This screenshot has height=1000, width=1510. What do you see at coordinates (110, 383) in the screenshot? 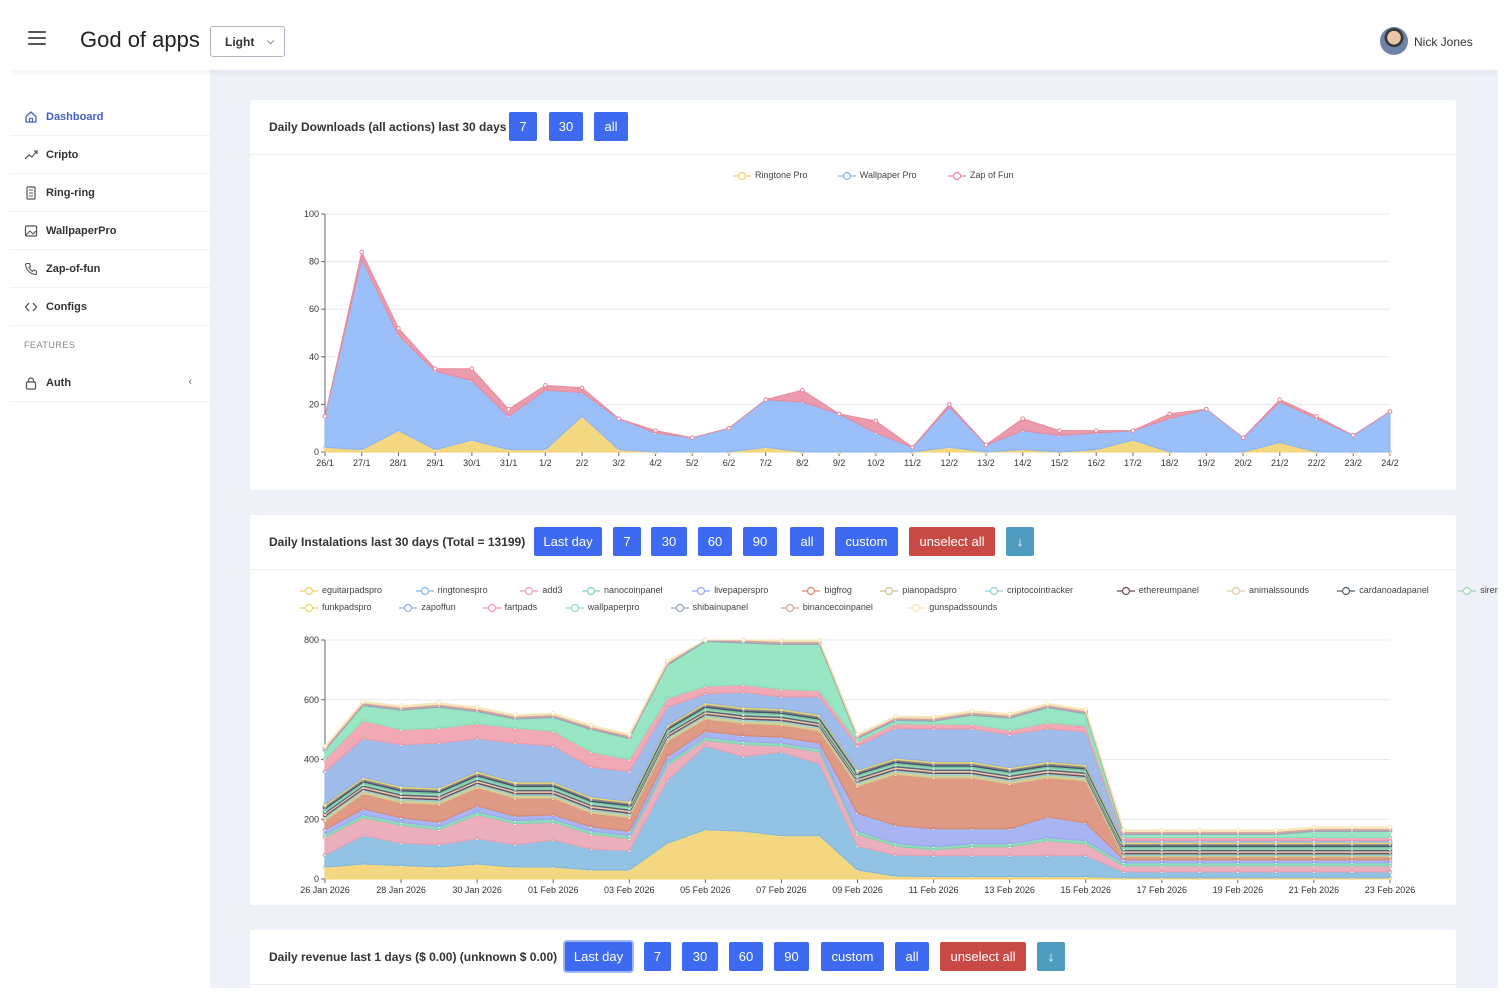
I see `sidebar-item-auth: Auth ‹` at bounding box center [110, 383].